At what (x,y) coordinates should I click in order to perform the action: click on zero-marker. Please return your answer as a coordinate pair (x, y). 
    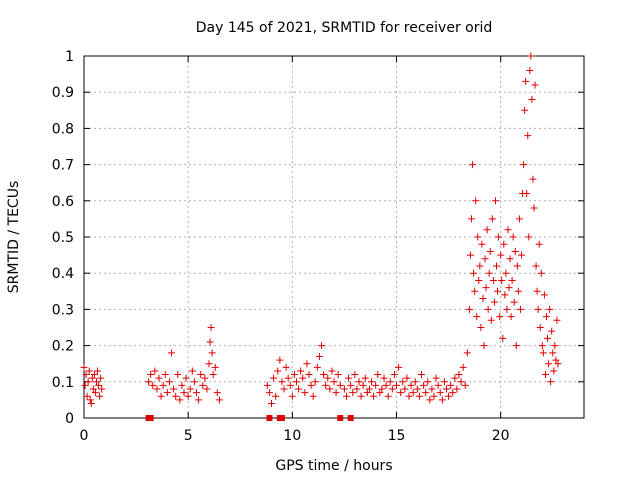
    Looking at the image, I should click on (150, 418).